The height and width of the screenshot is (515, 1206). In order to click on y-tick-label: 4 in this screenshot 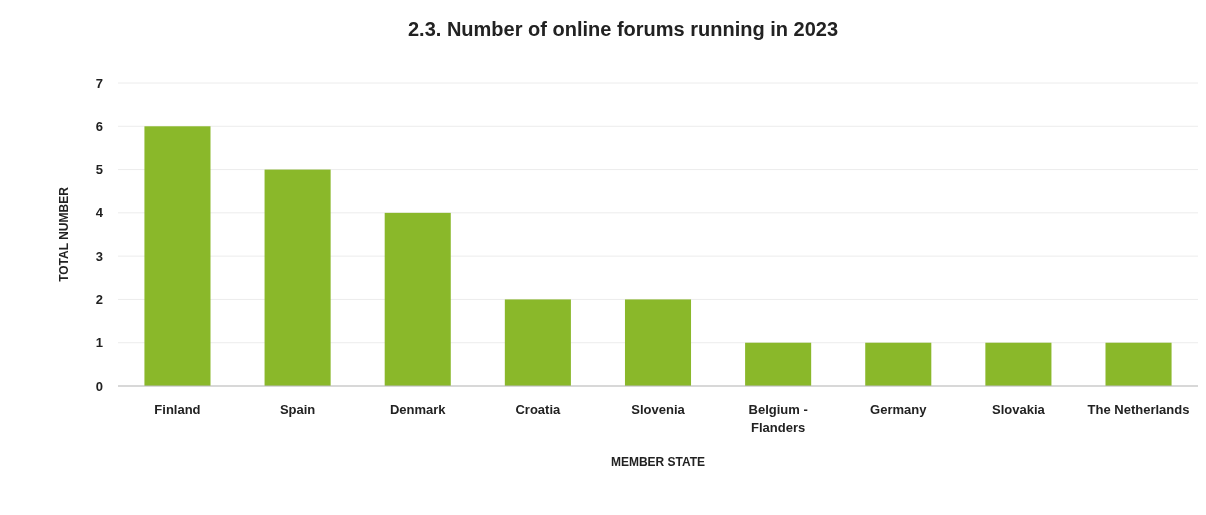, I will do `click(99, 213)`.